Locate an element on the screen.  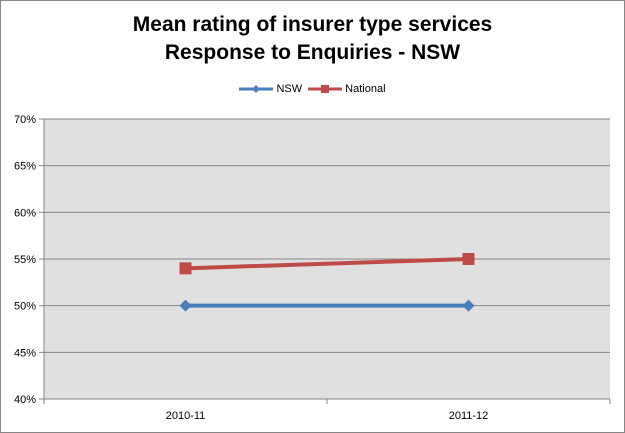
chart-title-line-1: Mean rating of insurer type services is located at coordinates (312, 24).